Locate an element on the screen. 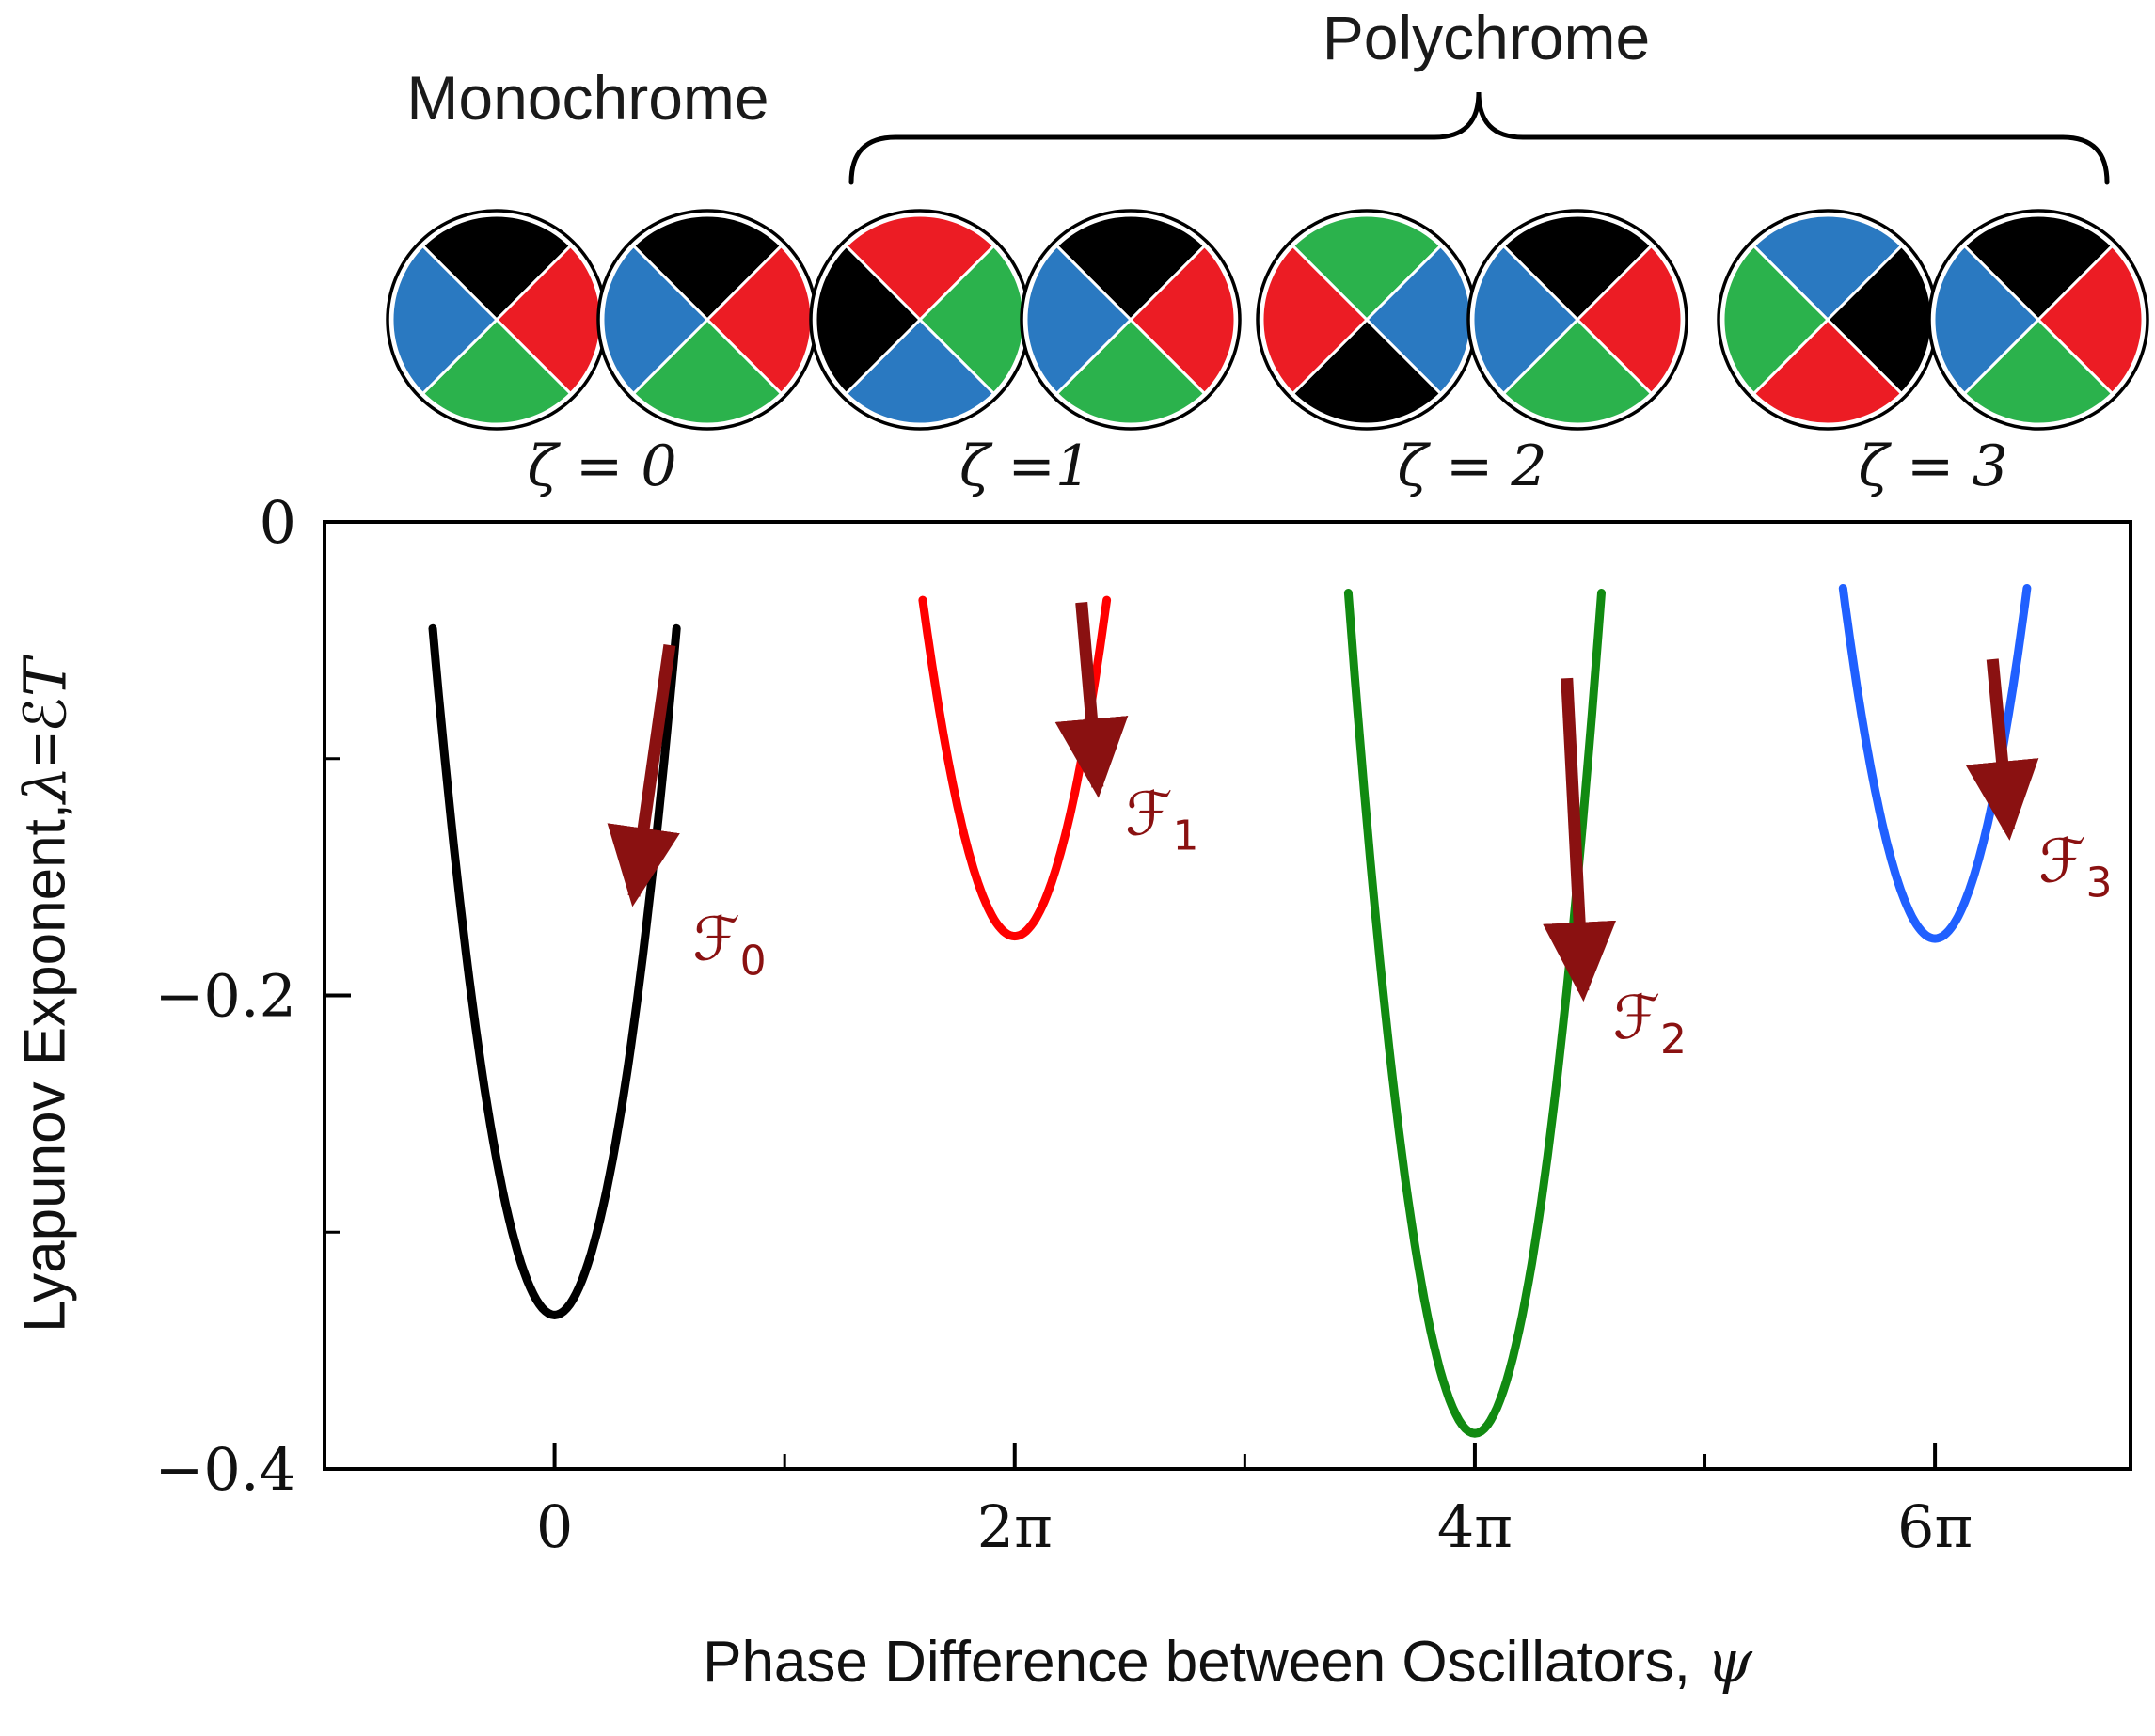 This screenshot has height=1736, width=2155. zeta-label-1: ζ =1 is located at coordinates (1025, 466).